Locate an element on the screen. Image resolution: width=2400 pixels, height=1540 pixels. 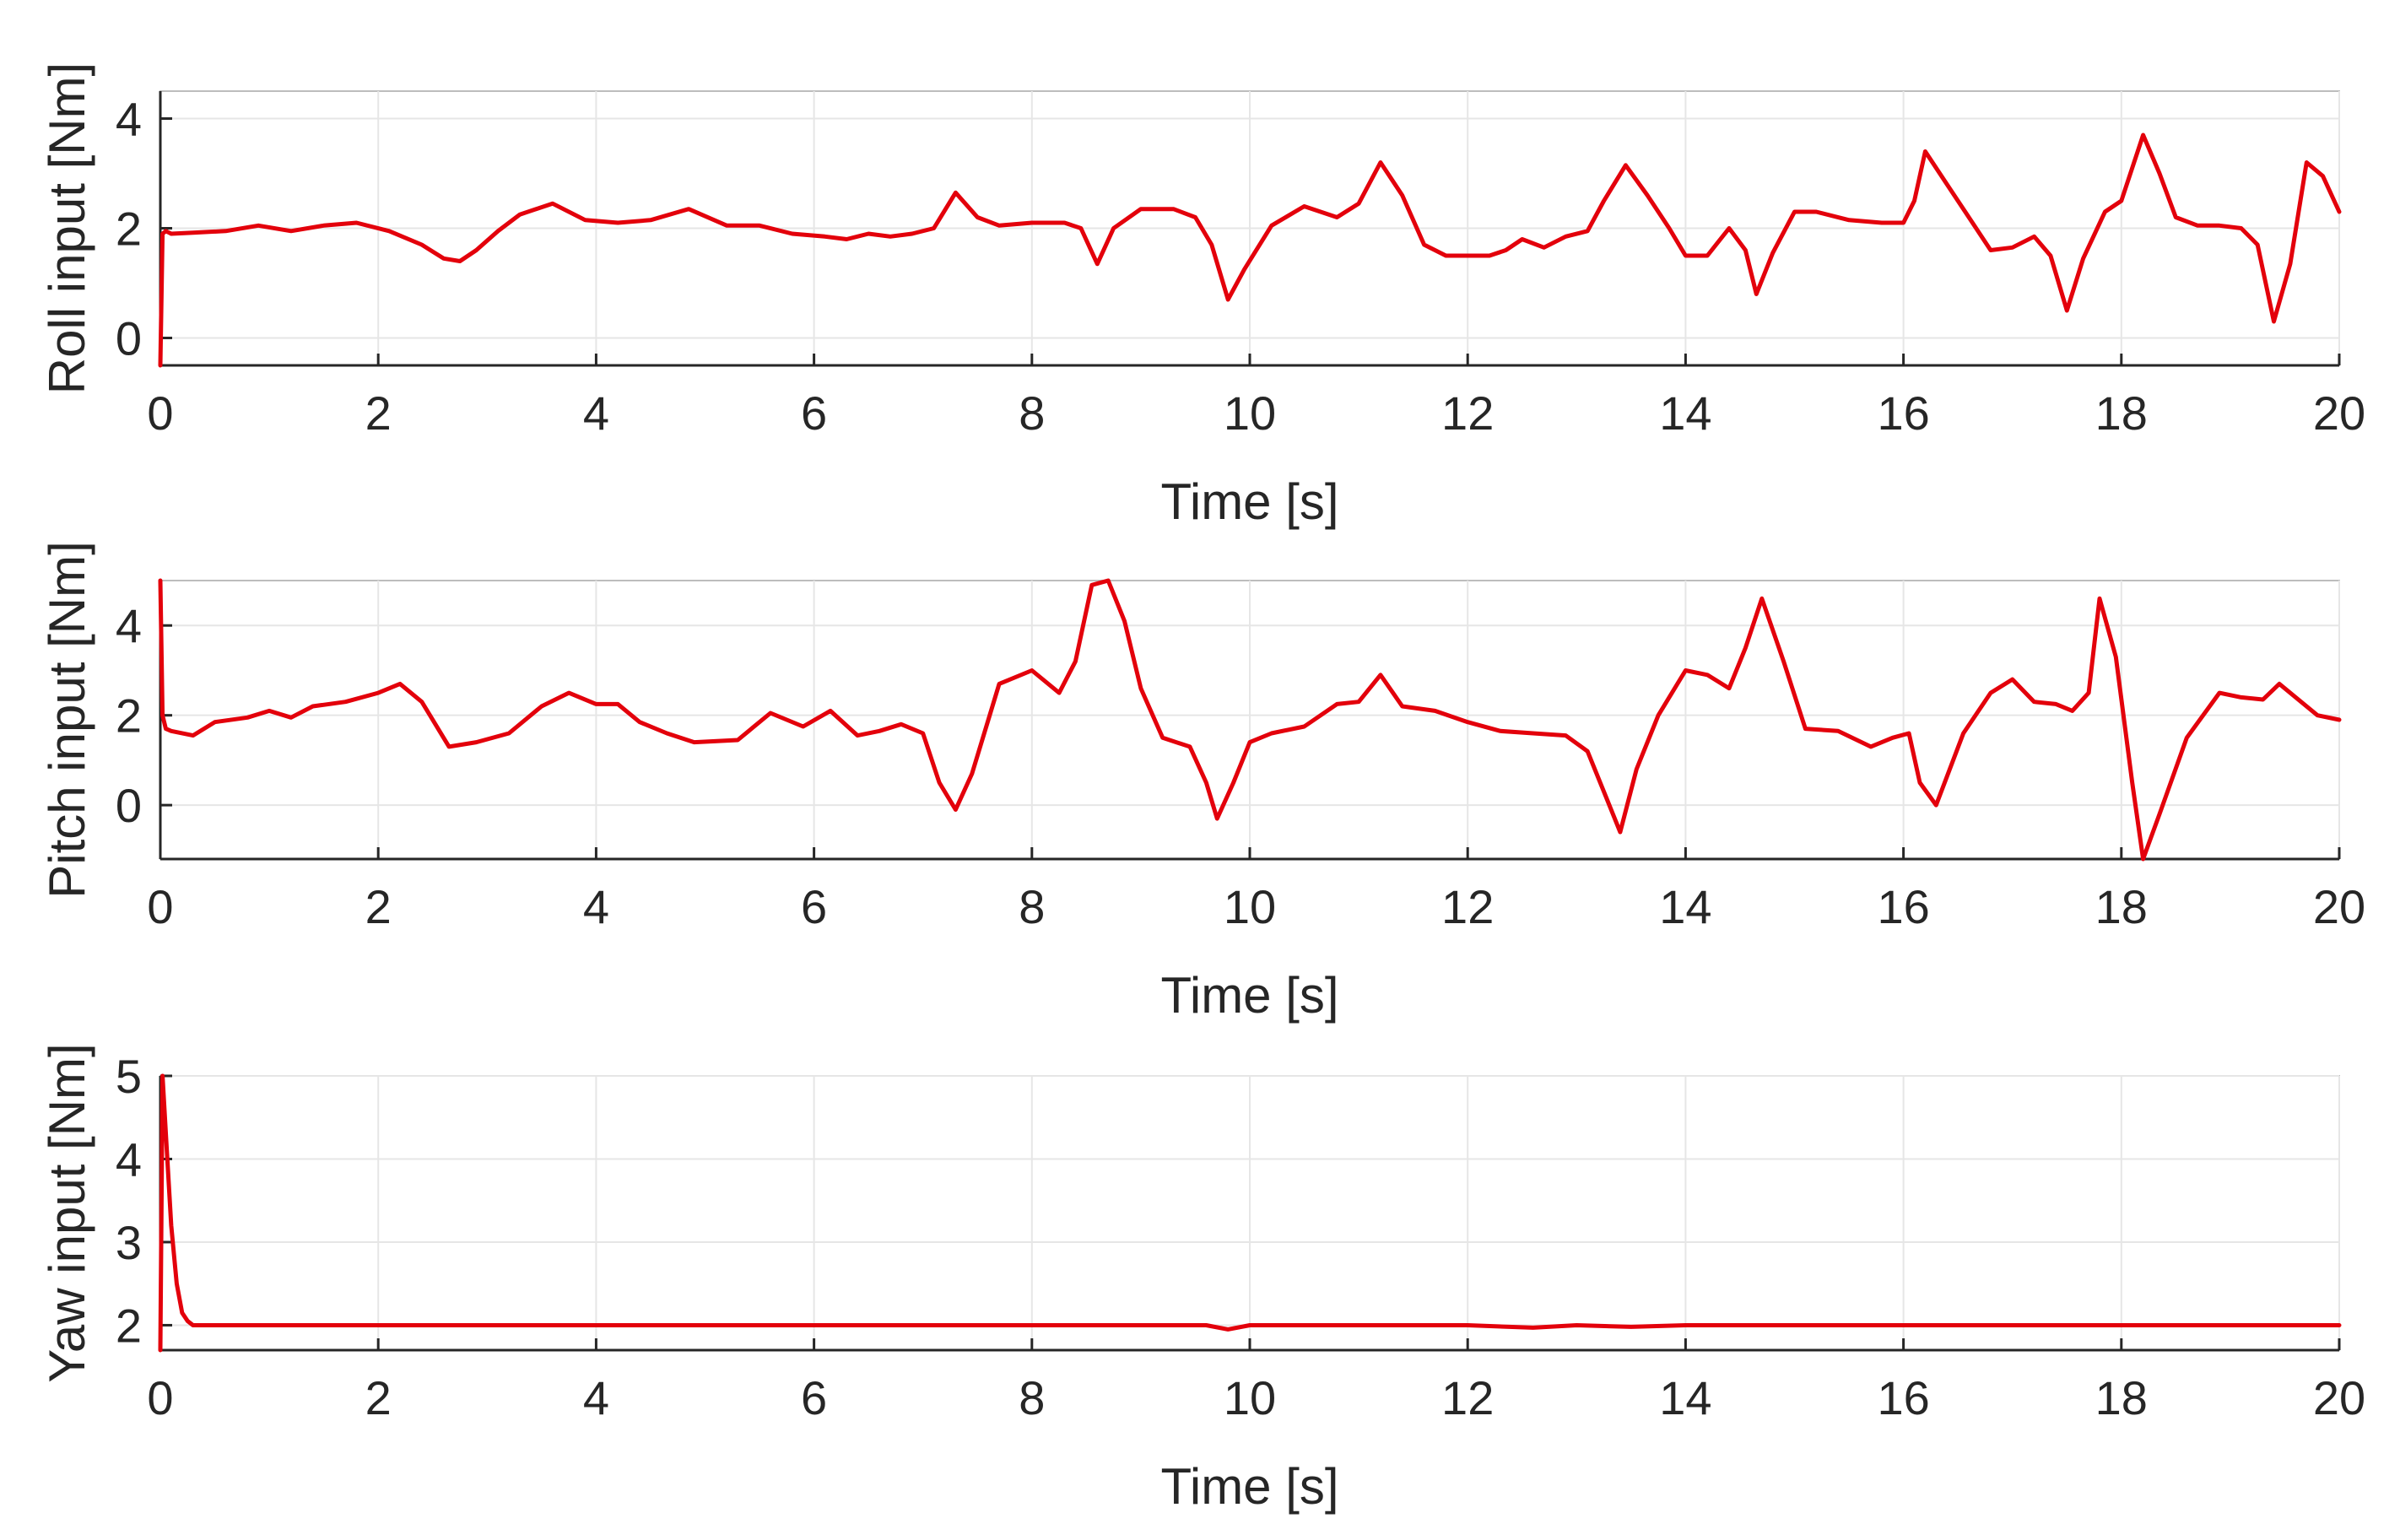
y-axis-label: Yaw input [Nm] is located at coordinates (67, 1212).